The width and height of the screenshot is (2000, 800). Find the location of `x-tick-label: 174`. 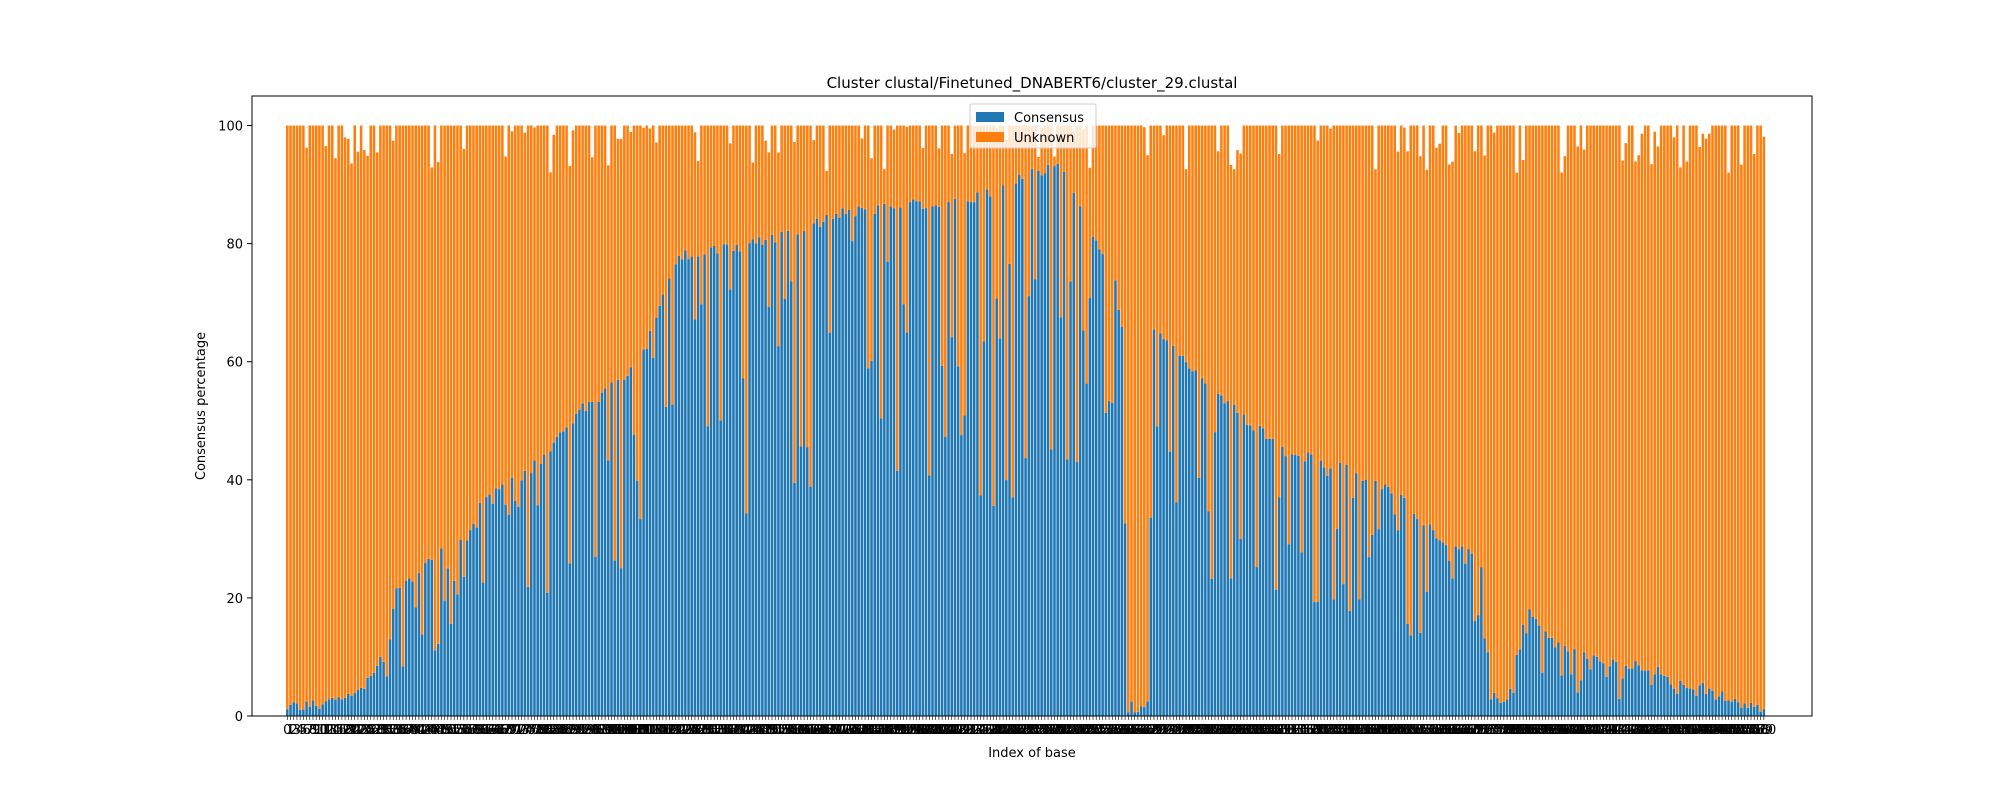

x-tick-label: 174 is located at coordinates (845, 730).